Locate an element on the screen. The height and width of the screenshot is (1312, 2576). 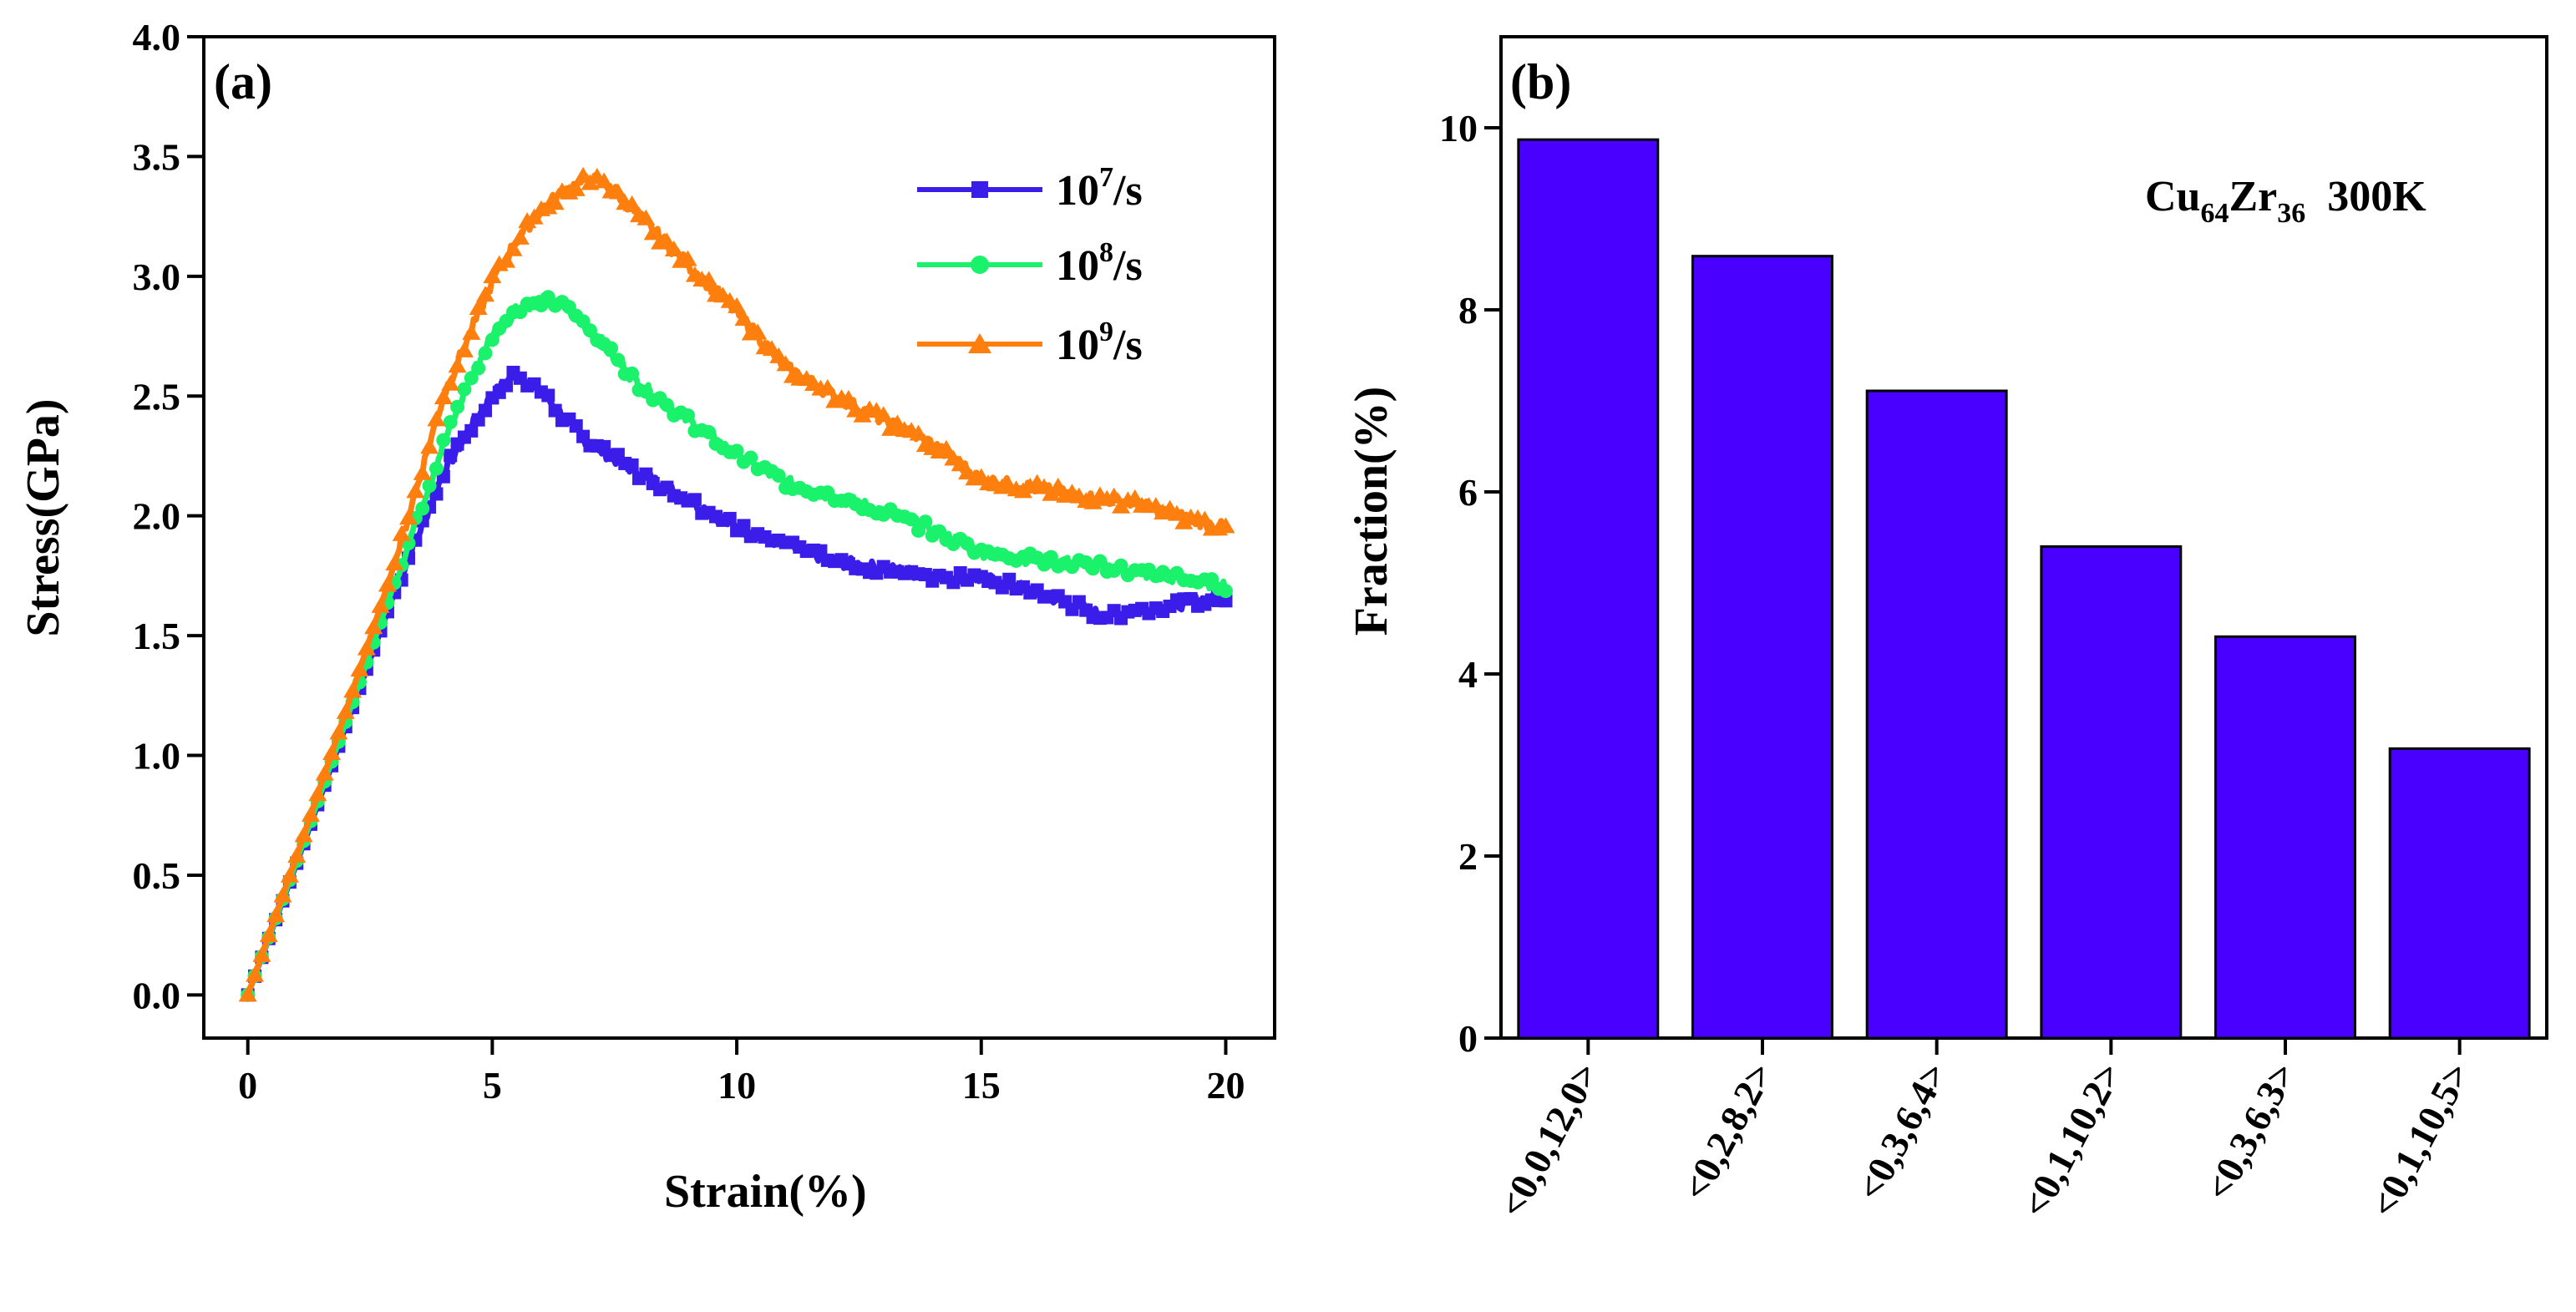
panel-b-composition-annotation: Cu64Zr36 300K is located at coordinates (2285, 201).